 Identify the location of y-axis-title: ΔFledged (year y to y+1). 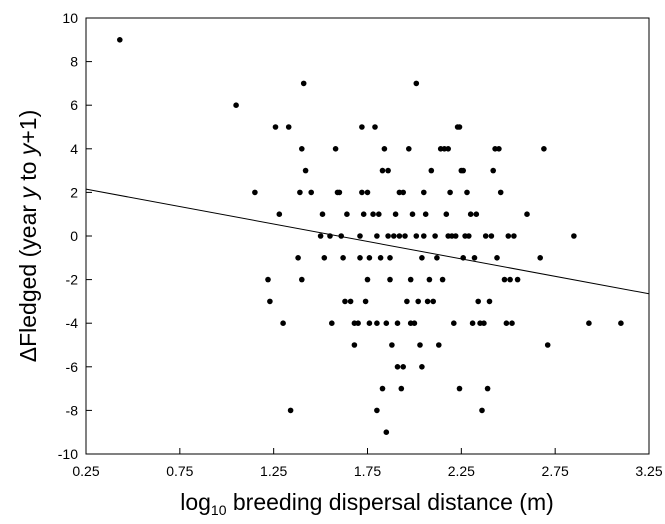
(28, 236).